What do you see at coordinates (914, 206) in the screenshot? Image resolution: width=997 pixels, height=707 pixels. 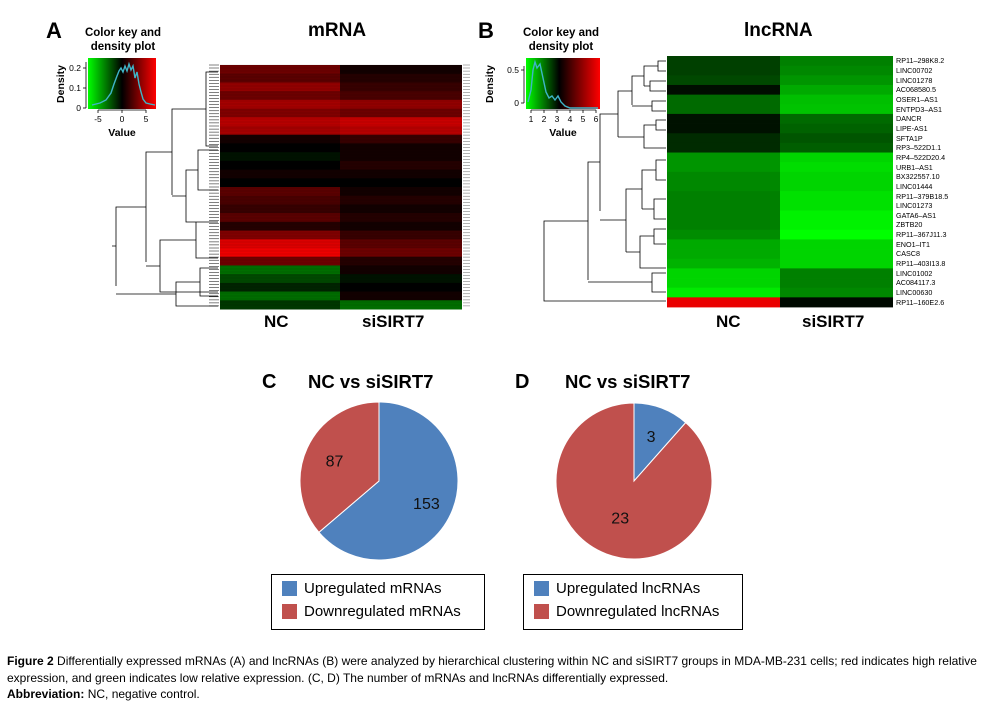 I see `heatmap-b-gene-label: LINC01273` at bounding box center [914, 206].